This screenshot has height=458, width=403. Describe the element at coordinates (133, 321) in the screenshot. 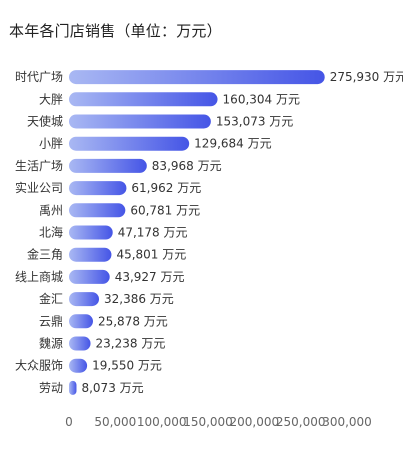

I see `data-label-11: 25,878 万元` at that location.